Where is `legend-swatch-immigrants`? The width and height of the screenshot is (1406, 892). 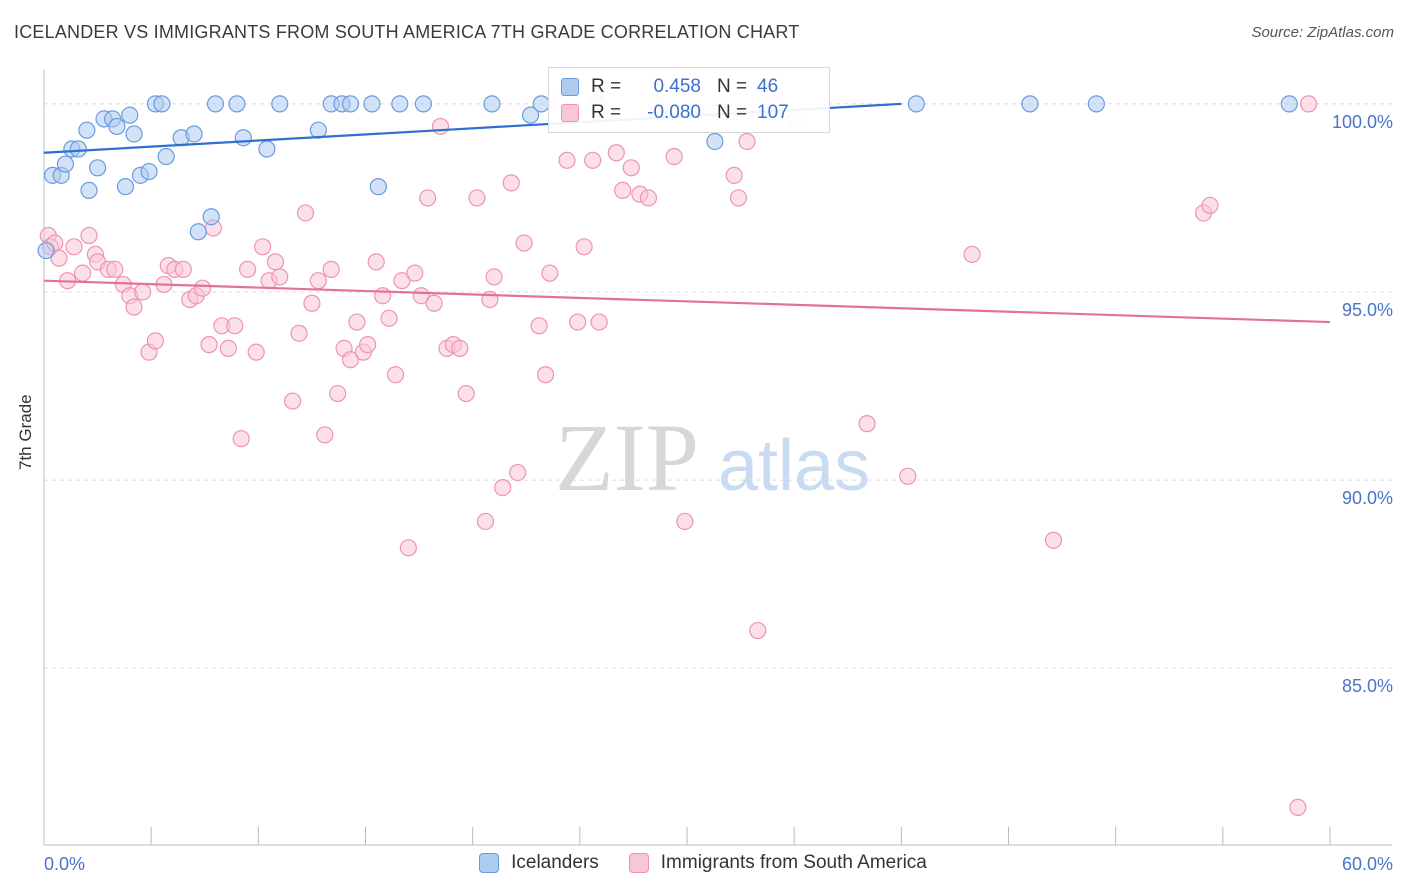
legend-swatch-immigrants is located at coordinates (638, 863).